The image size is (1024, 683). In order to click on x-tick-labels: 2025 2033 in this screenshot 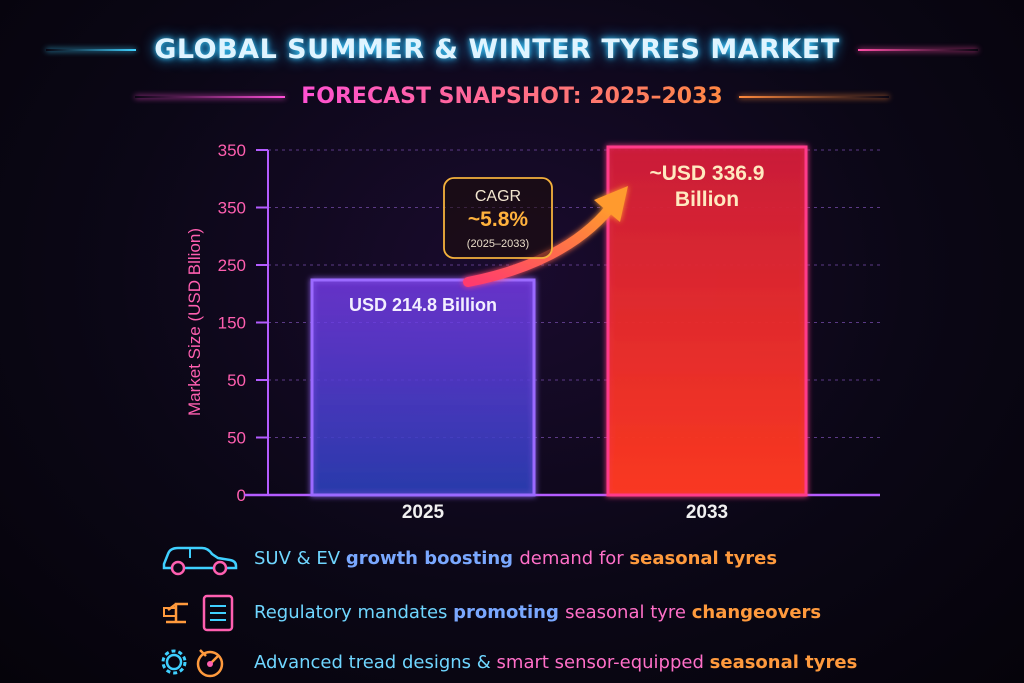, I will do `click(565, 512)`.